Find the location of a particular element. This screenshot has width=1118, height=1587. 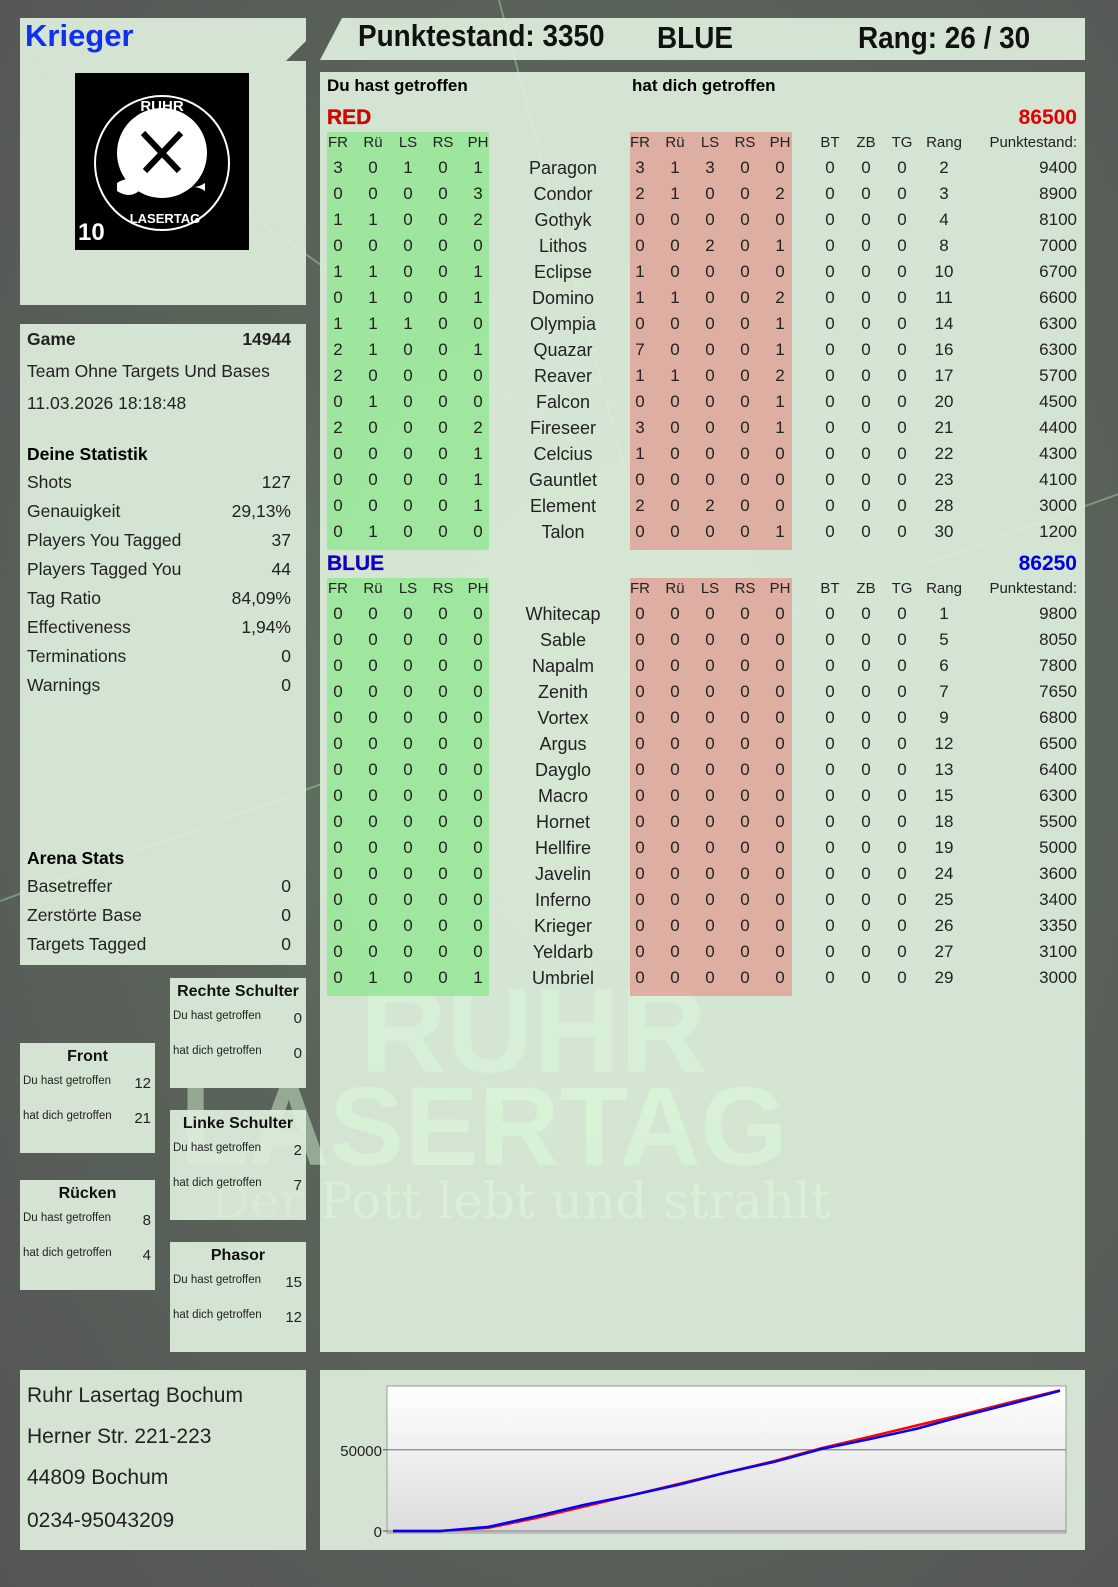

hit-you-count: 1 is located at coordinates (675, 375).